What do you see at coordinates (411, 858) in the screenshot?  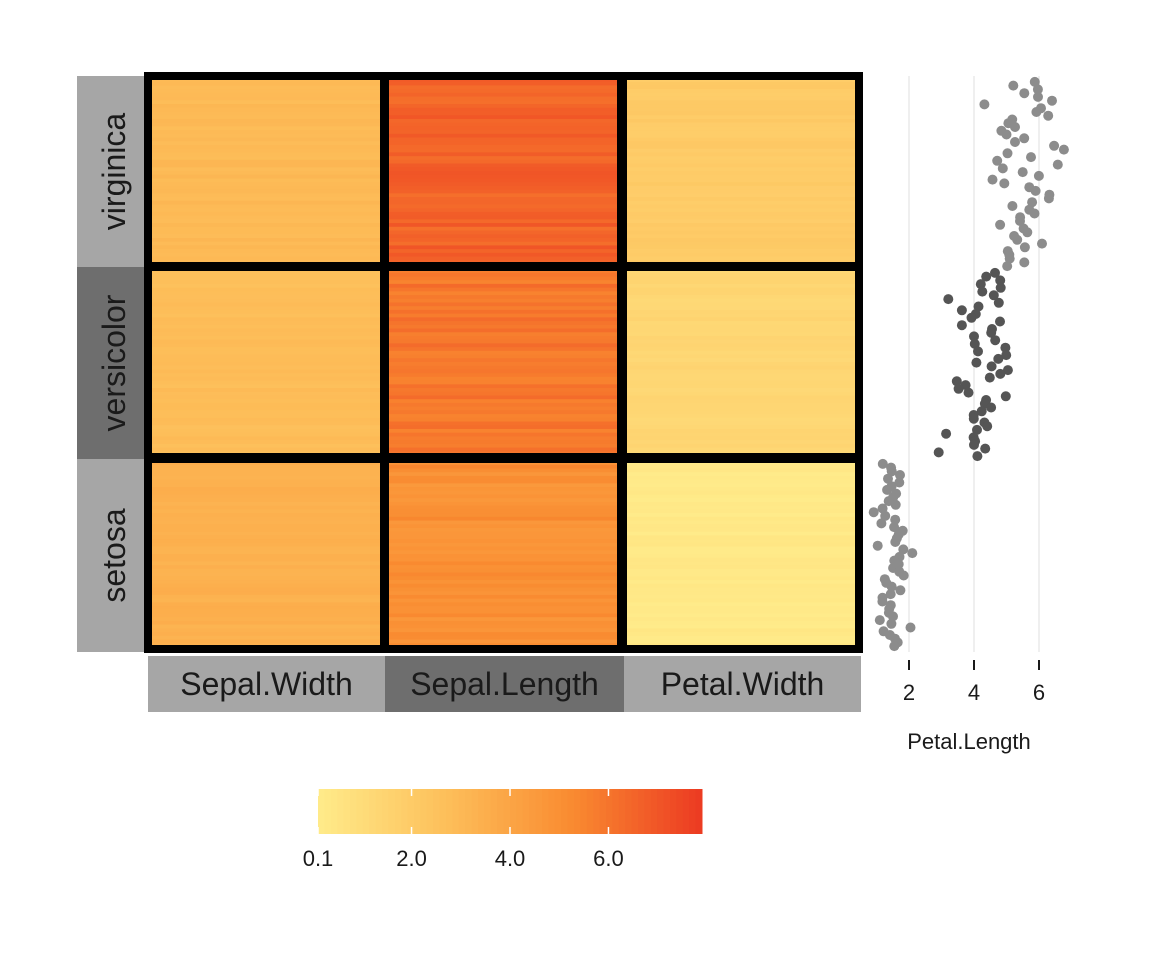 I see `legend-tick-label-2.0: 2.0` at bounding box center [411, 858].